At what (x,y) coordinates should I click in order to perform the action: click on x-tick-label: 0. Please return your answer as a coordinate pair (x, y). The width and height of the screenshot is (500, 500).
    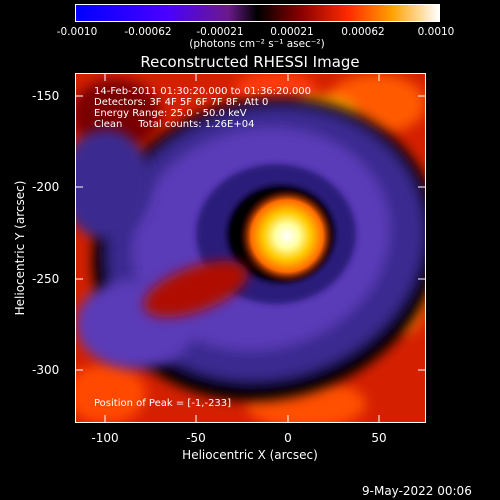
    Looking at the image, I should click on (288, 438).